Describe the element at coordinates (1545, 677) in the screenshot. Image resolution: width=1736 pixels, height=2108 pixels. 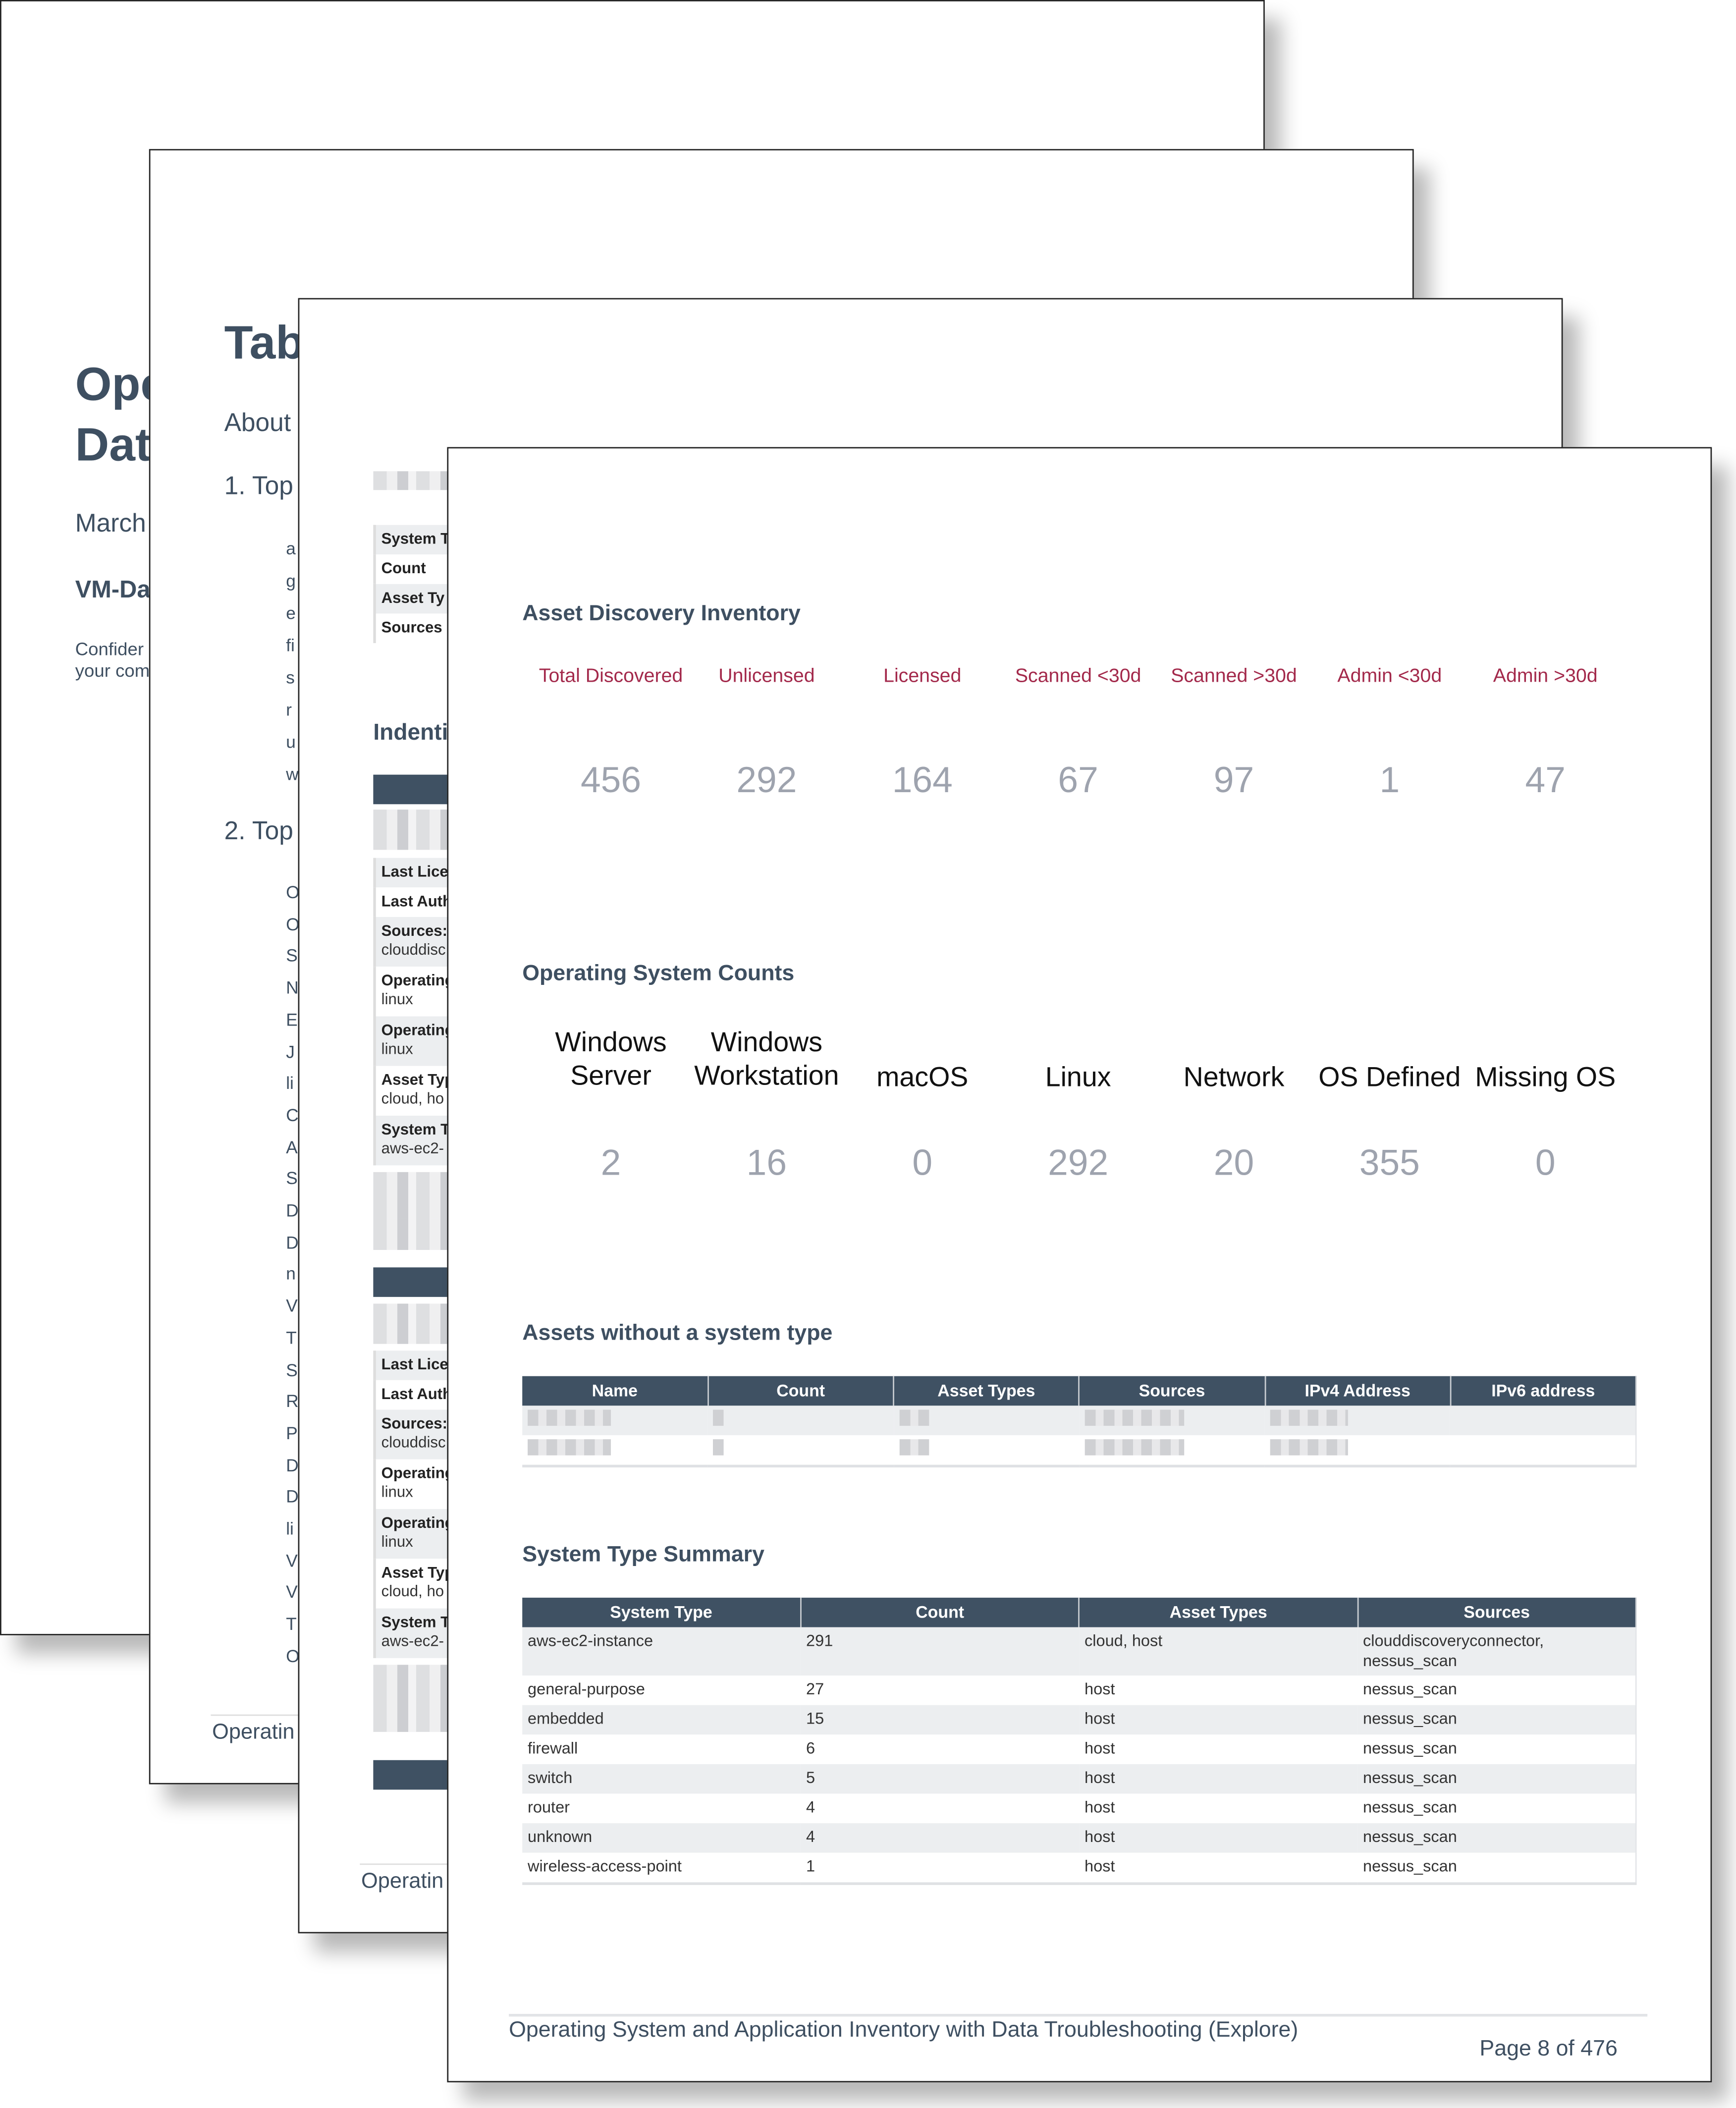
I see `tile-label: Admin >30d` at that location.